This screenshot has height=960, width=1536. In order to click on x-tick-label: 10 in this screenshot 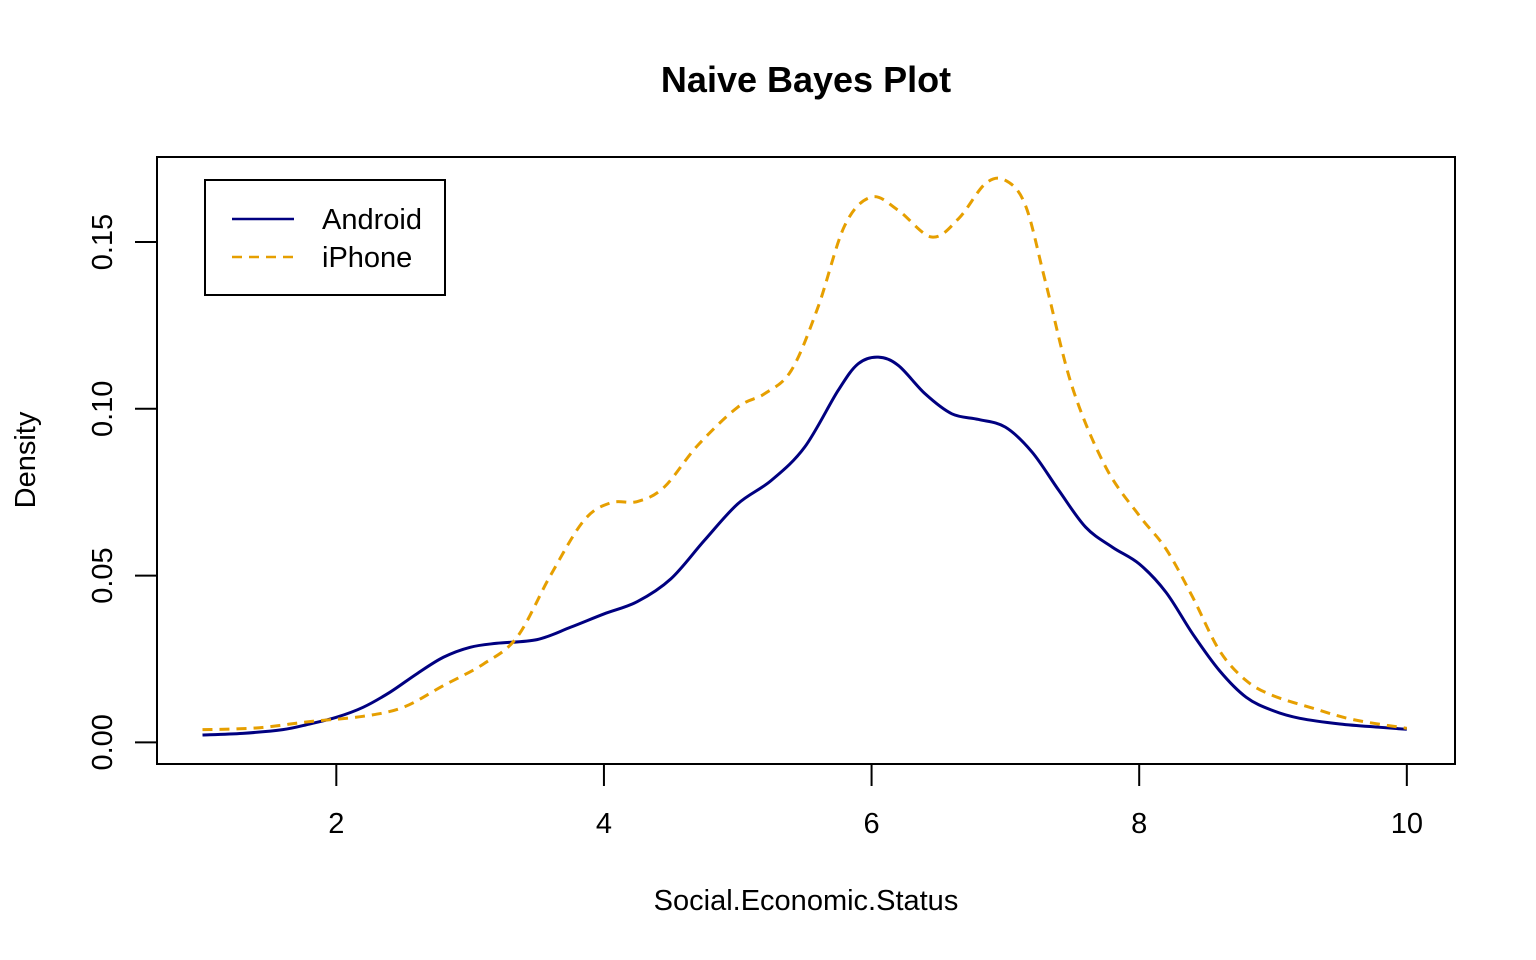, I will do `click(1407, 824)`.